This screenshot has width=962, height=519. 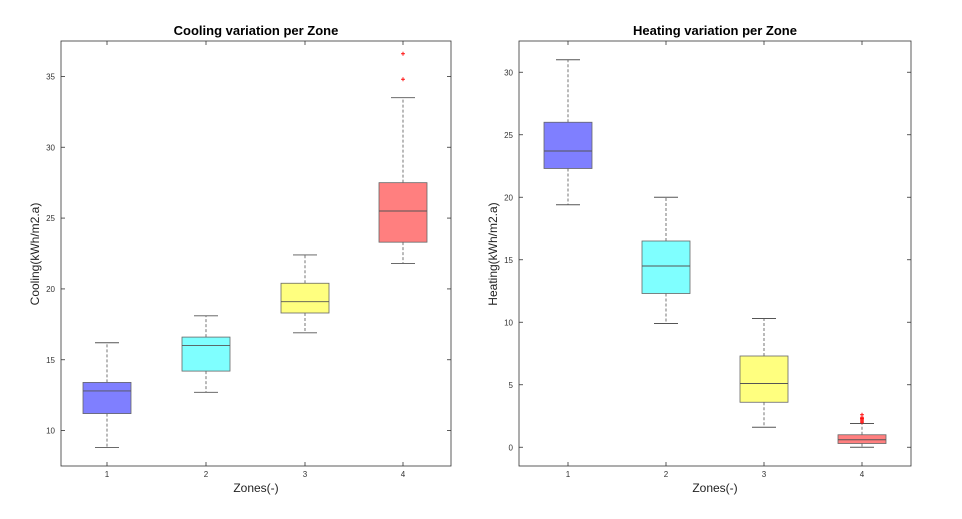 What do you see at coordinates (511, 385) in the screenshot?
I see `y-tick-label: 5` at bounding box center [511, 385].